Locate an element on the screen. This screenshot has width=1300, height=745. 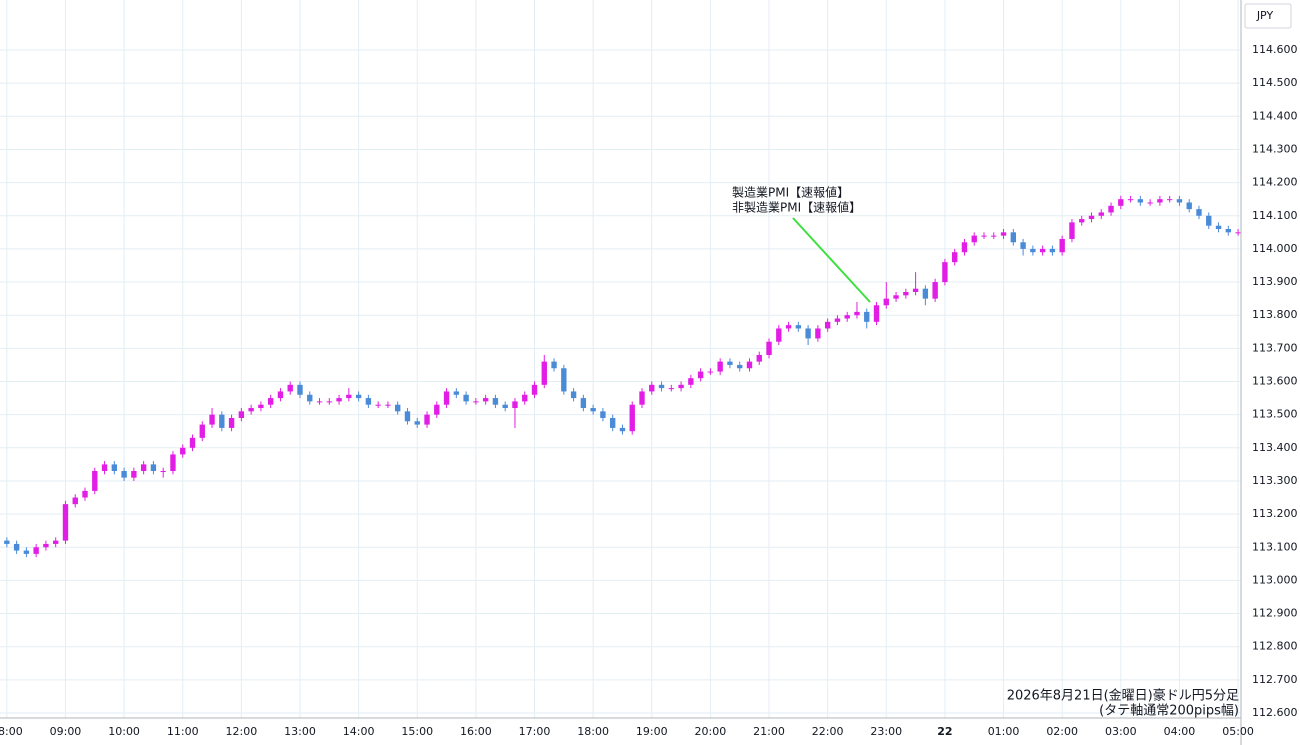
y-tick-label: 112.800 is located at coordinates (1275, 646).